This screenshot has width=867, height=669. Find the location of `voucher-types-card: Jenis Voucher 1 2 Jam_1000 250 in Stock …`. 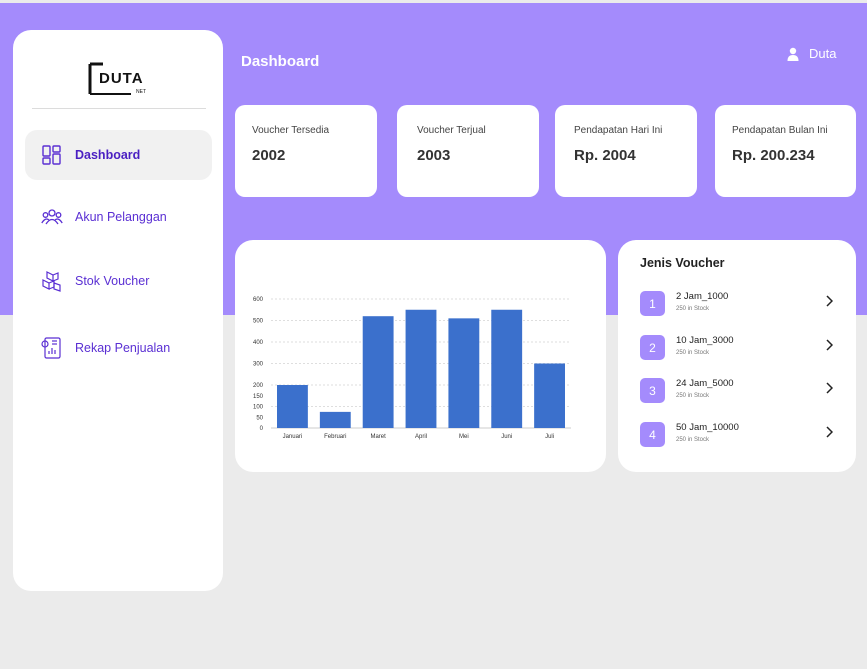

voucher-types-card: Jenis Voucher 1 2 Jam_1000 250 in Stock … is located at coordinates (737, 356).